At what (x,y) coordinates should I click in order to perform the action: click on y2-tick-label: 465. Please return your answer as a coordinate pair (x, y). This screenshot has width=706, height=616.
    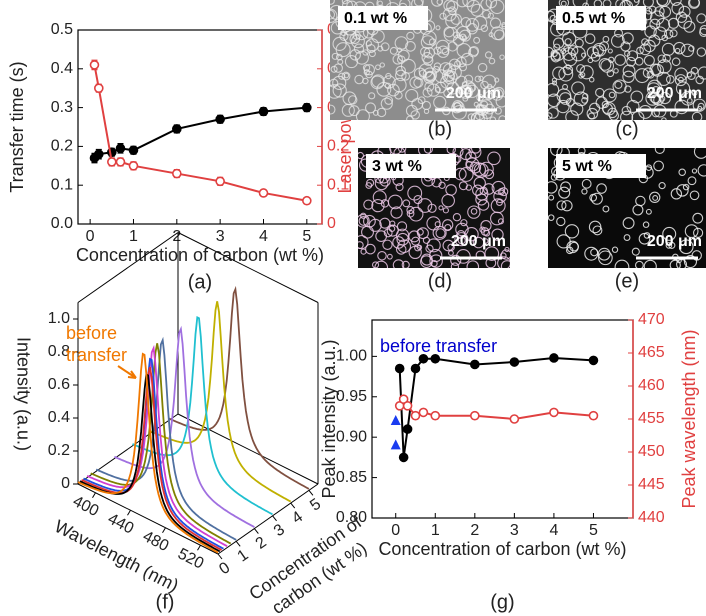
    Looking at the image, I should click on (651, 352).